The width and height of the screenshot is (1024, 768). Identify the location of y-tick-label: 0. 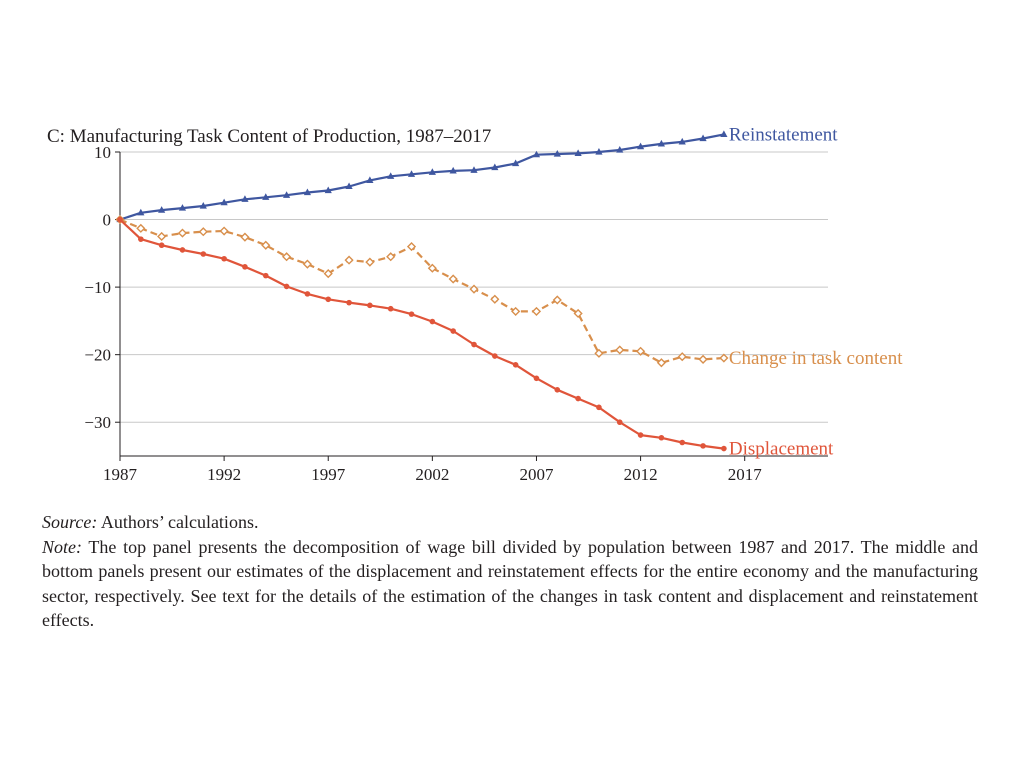
(107, 220).